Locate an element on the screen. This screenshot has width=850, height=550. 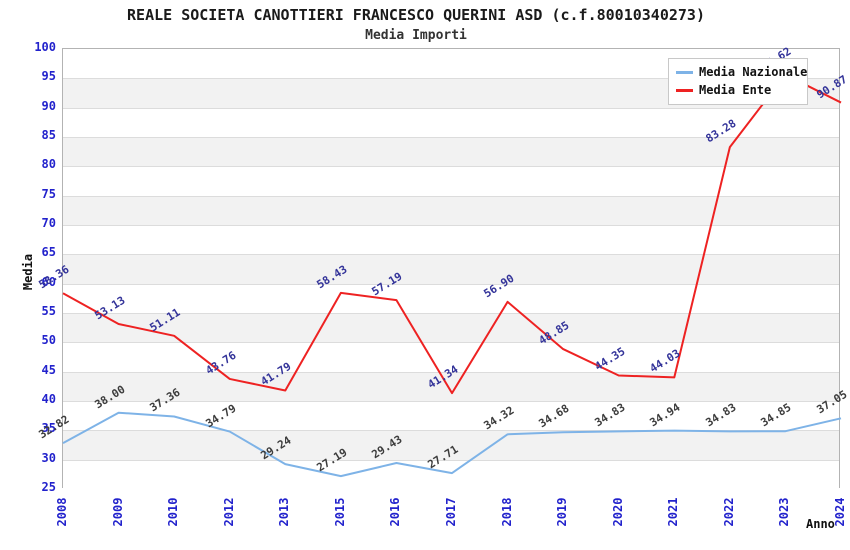
y-tick-label: 45 is located at coordinates (48, 369).